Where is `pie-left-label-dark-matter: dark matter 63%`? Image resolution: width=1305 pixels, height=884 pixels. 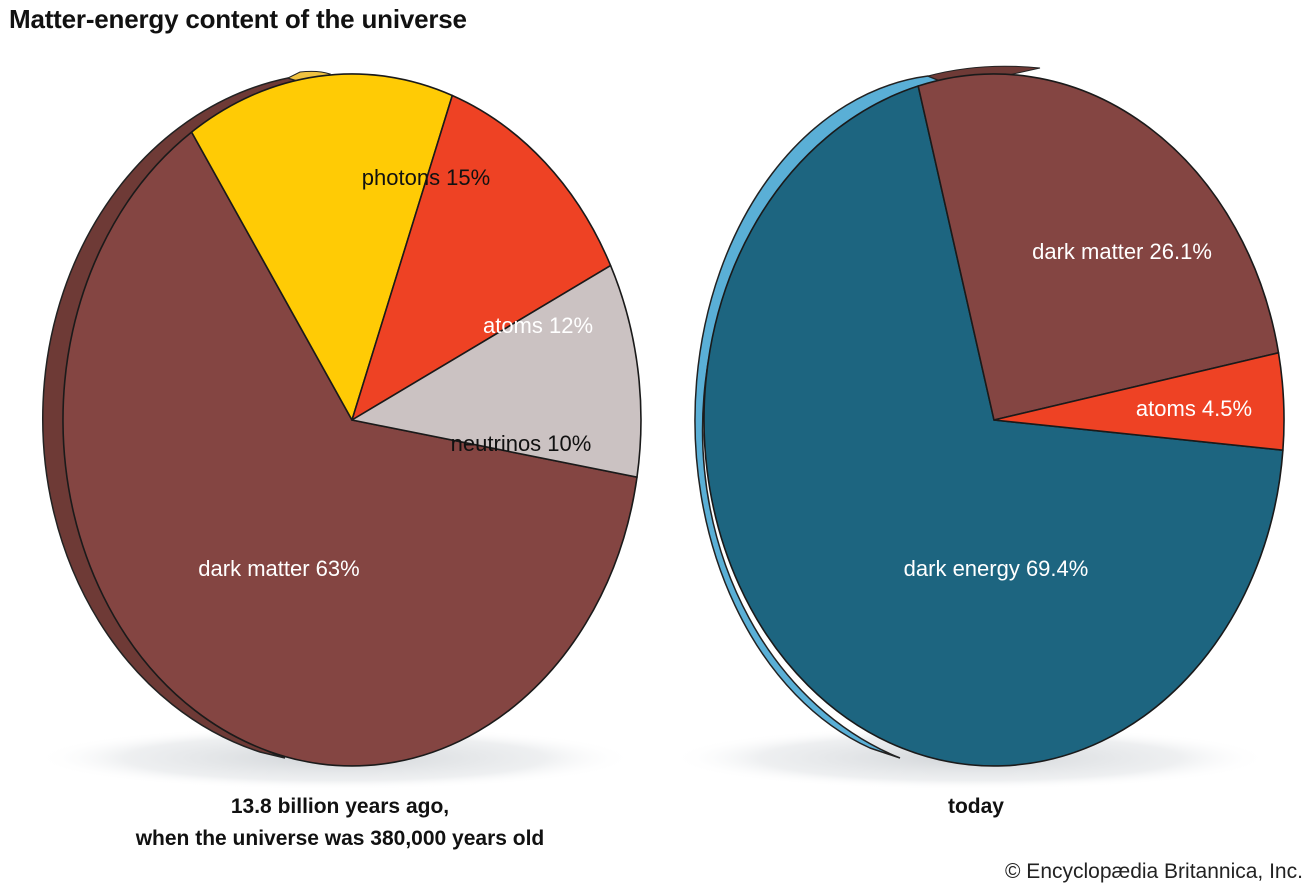 pie-left-label-dark-matter: dark matter 63% is located at coordinates (278, 568).